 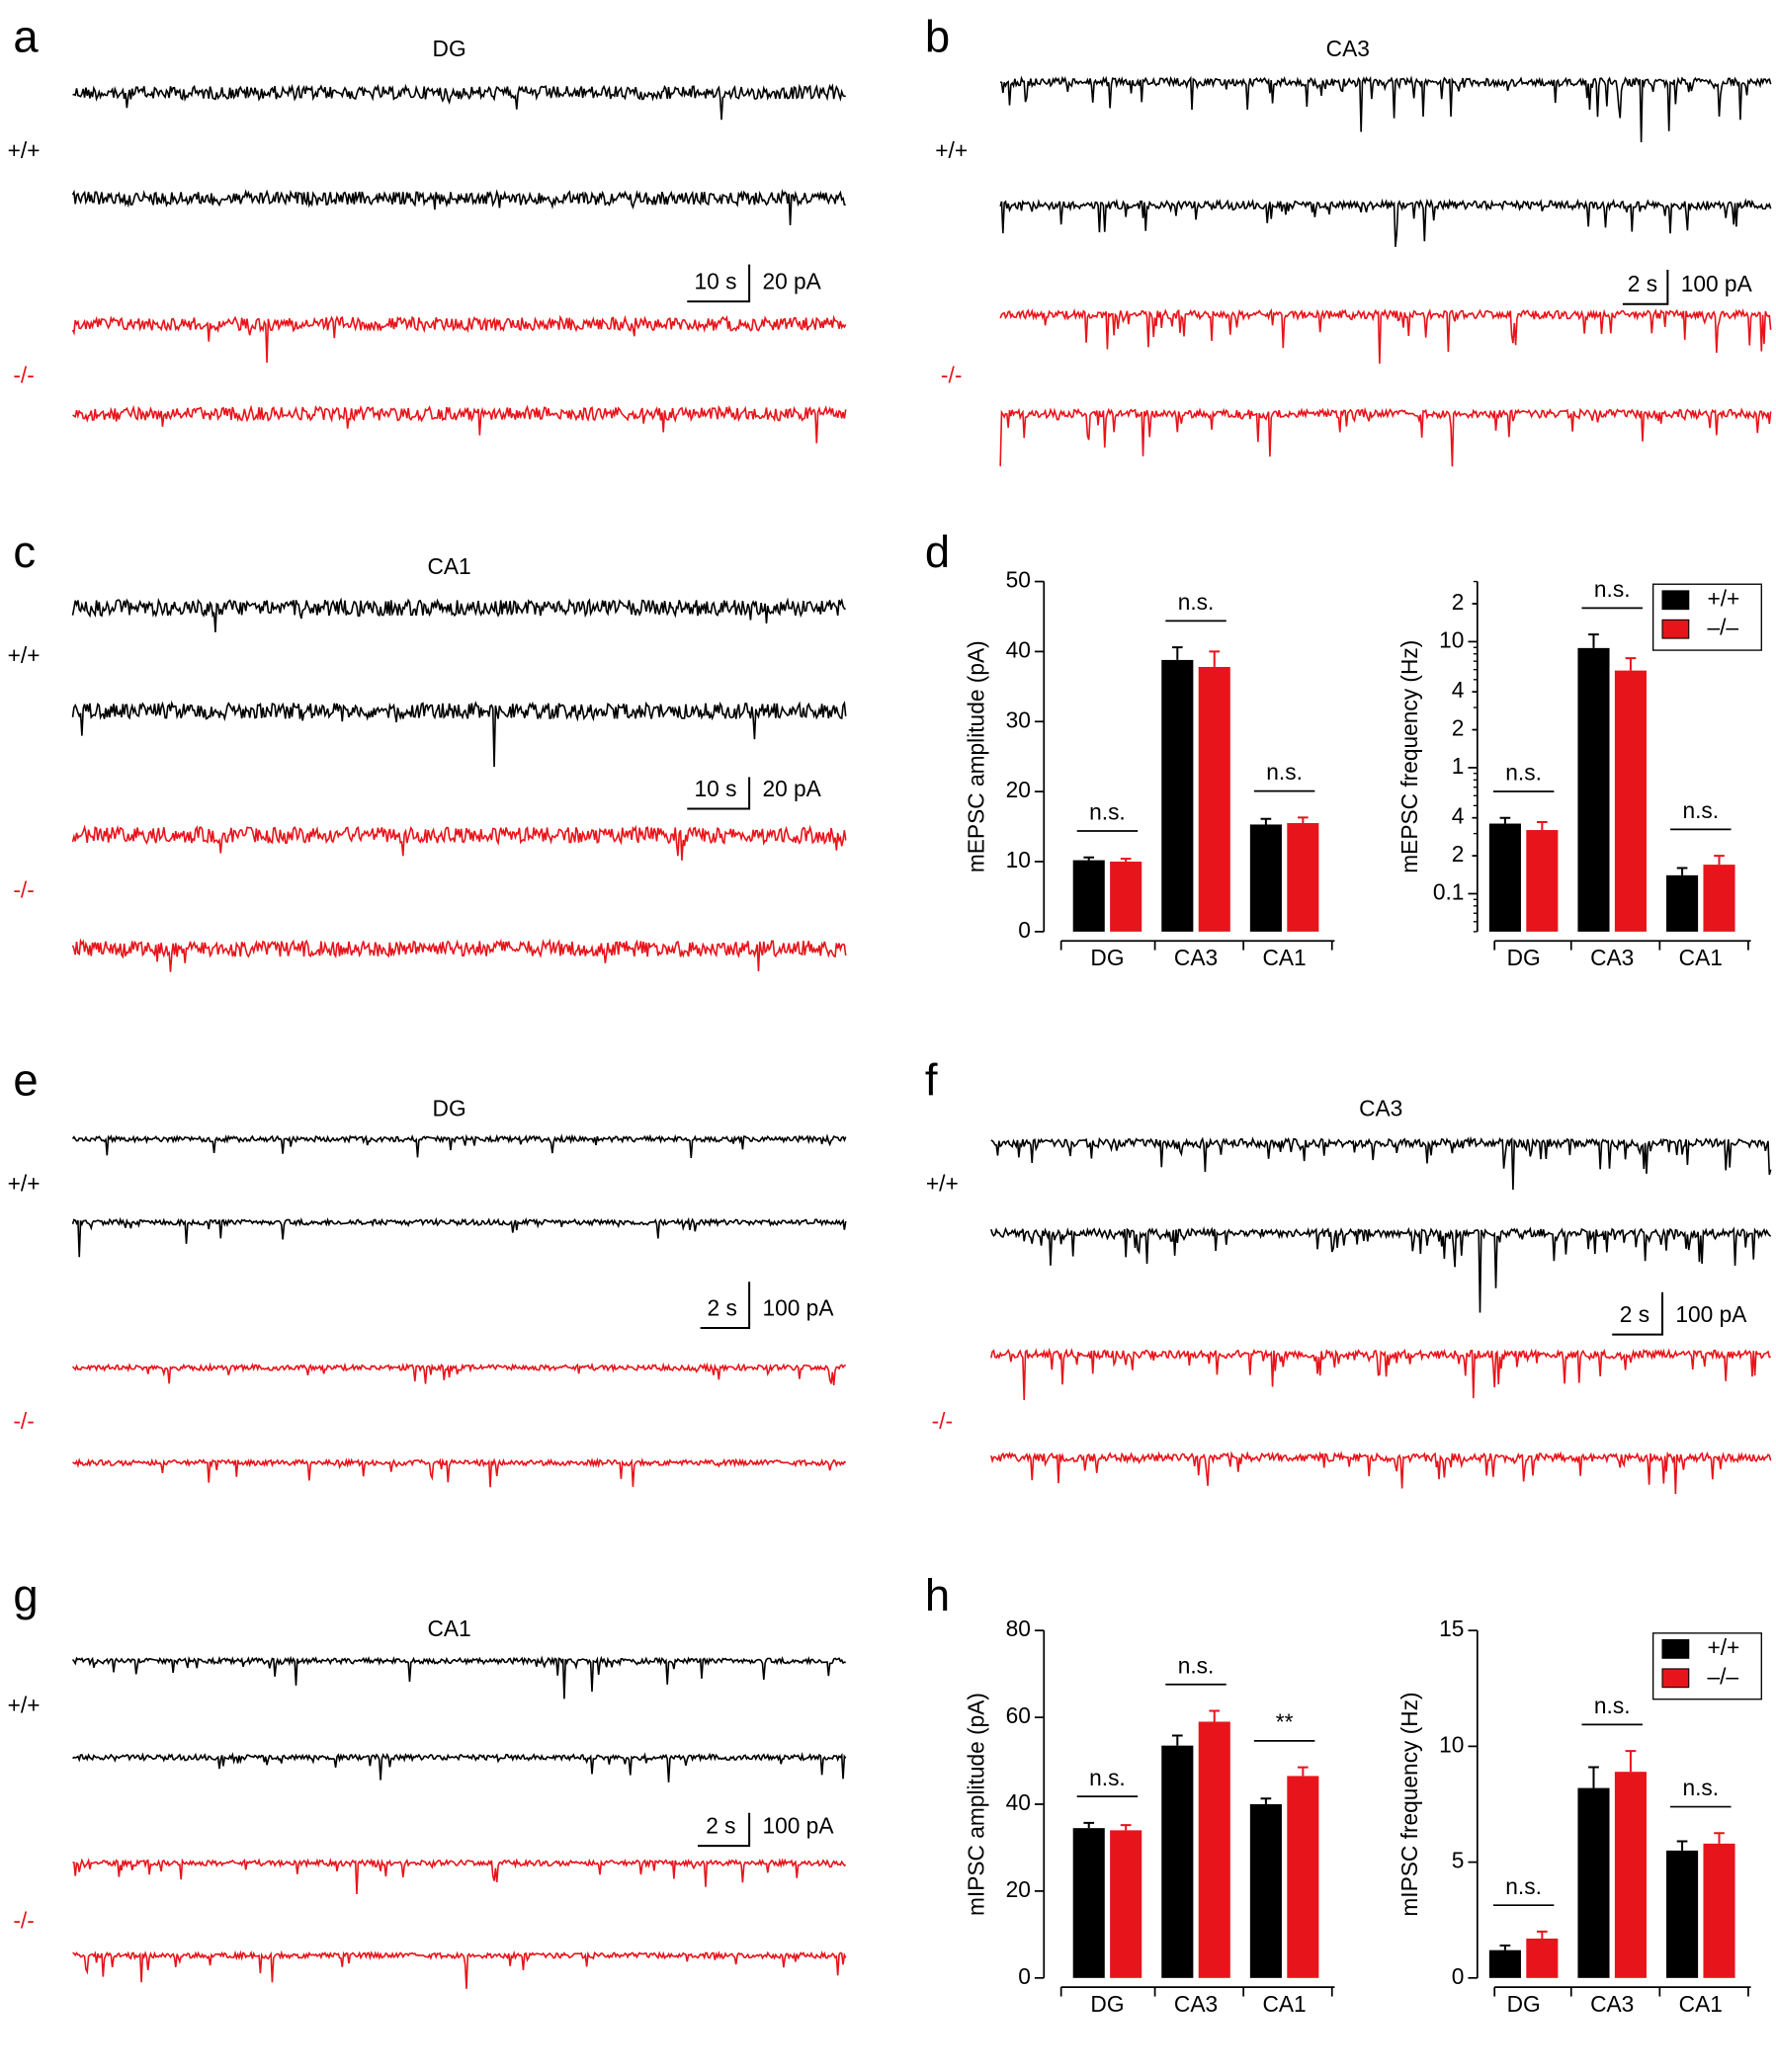 What do you see at coordinates (1019, 1629) in the screenshot?
I see `y-tick-label: 80` at bounding box center [1019, 1629].